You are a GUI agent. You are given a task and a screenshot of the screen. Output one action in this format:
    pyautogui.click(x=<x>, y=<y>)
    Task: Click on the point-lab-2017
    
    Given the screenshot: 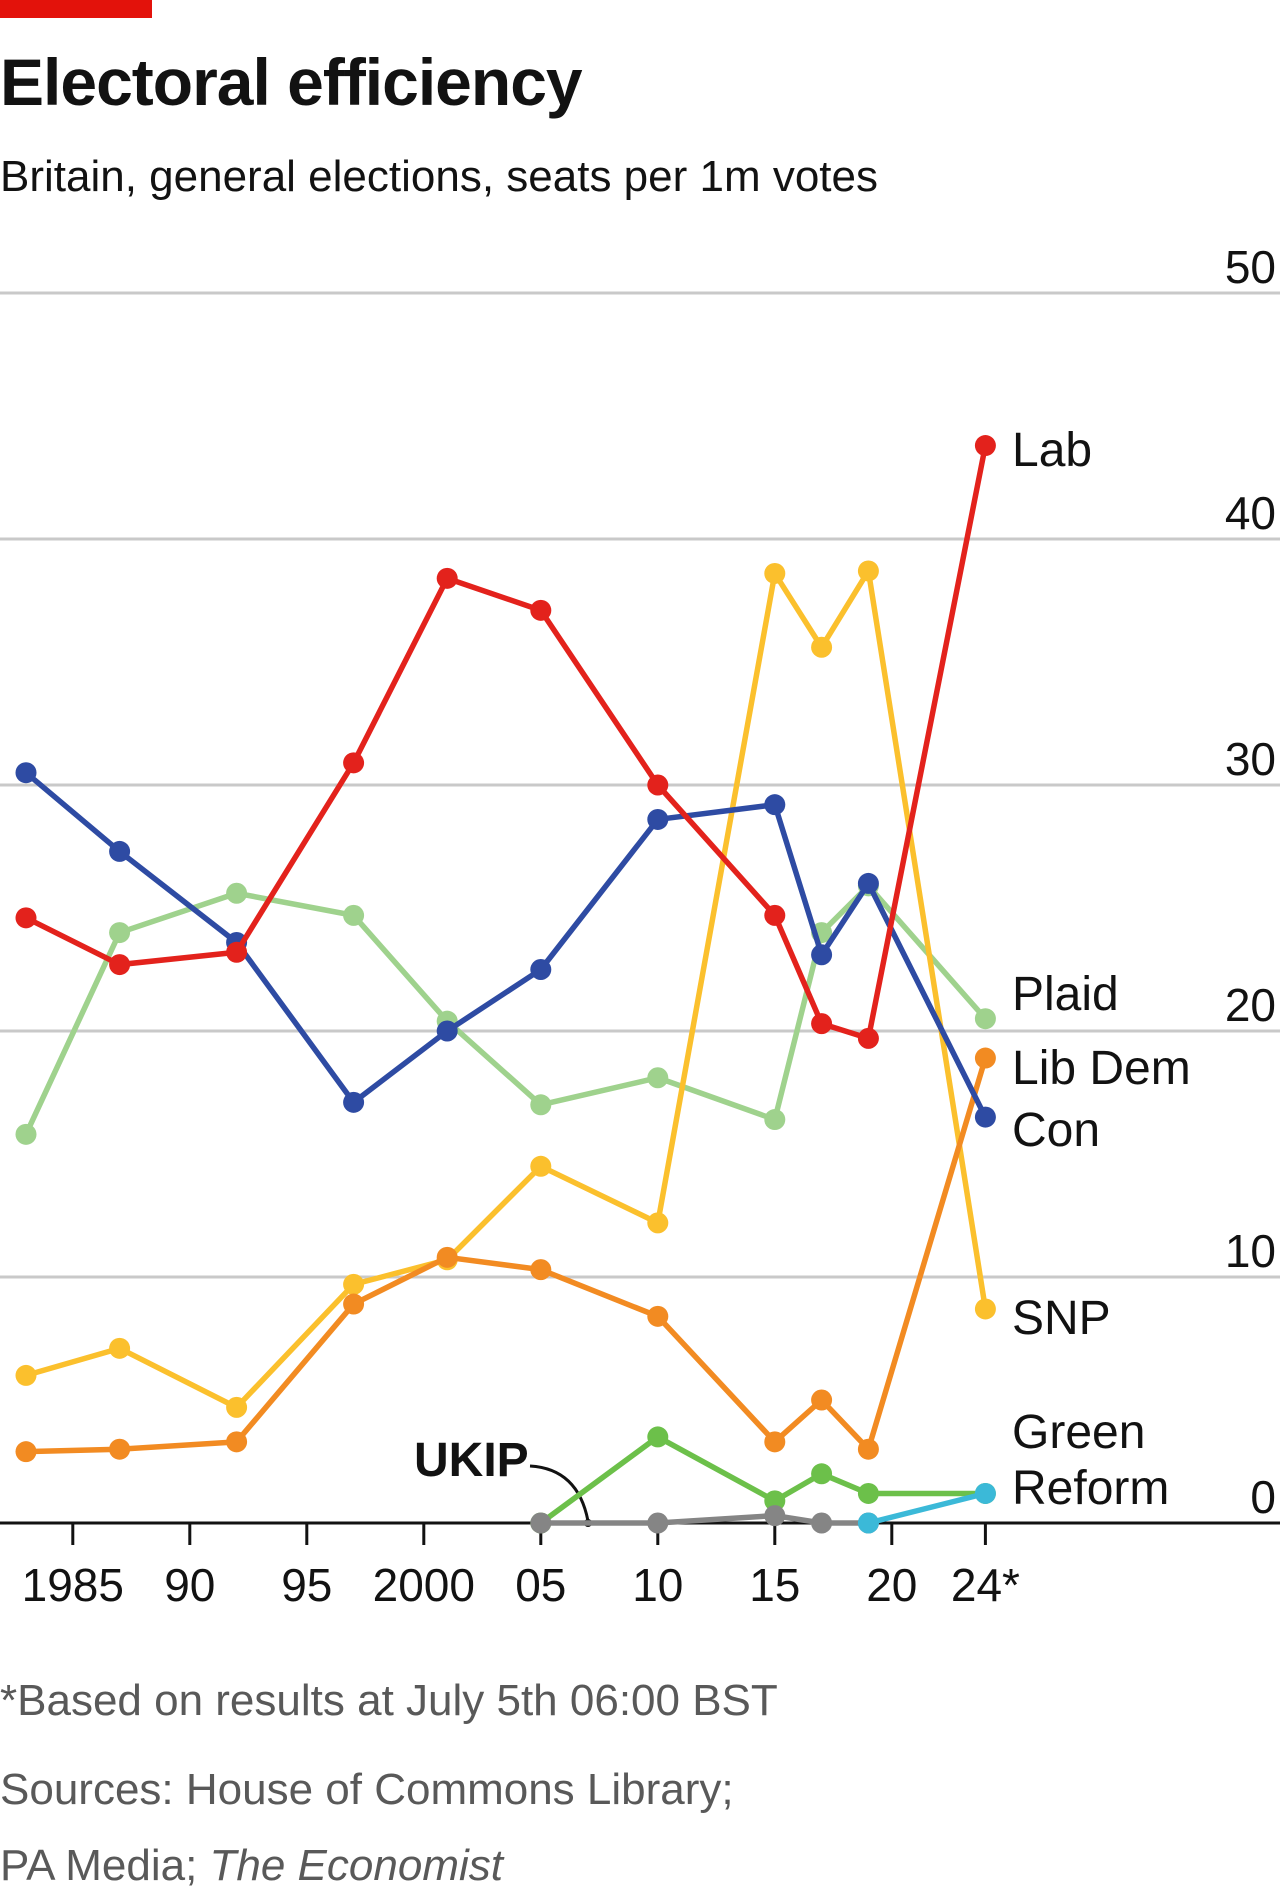 What is the action you would take?
    pyautogui.click(x=822, y=1024)
    